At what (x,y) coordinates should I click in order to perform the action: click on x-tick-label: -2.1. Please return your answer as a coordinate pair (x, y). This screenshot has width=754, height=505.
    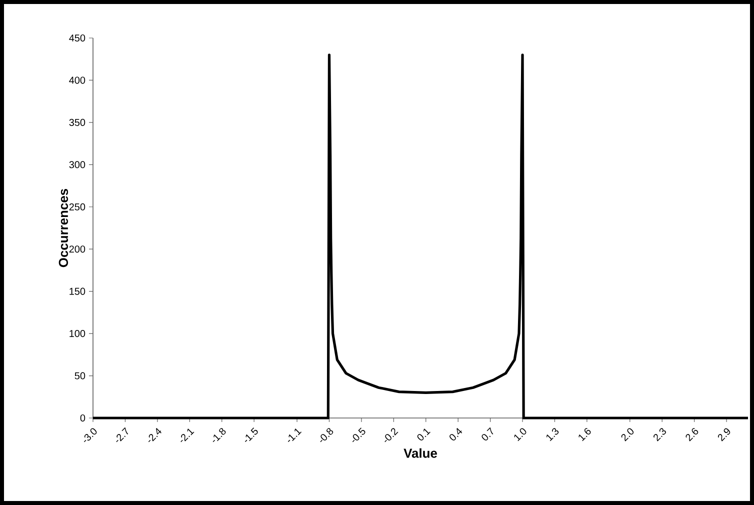
    Looking at the image, I should click on (187, 435).